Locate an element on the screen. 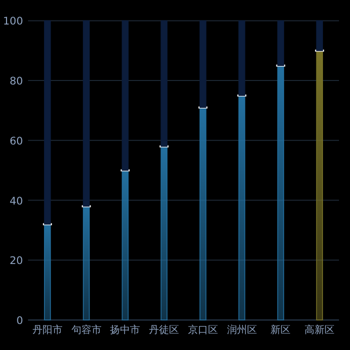 The image size is (350, 350). x-tick-label: 新区 is located at coordinates (280, 330).